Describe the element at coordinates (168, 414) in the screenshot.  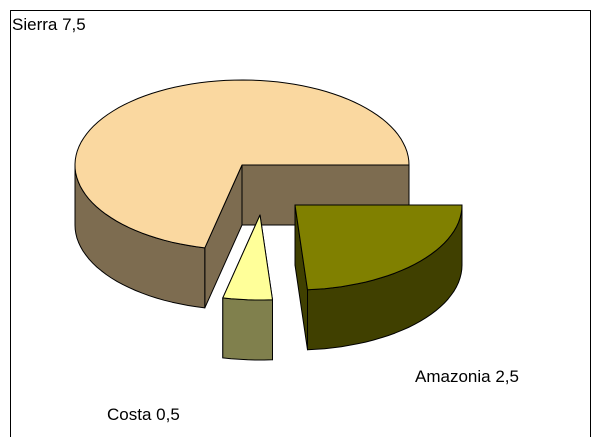
I see `value-label: 0,5` at that location.